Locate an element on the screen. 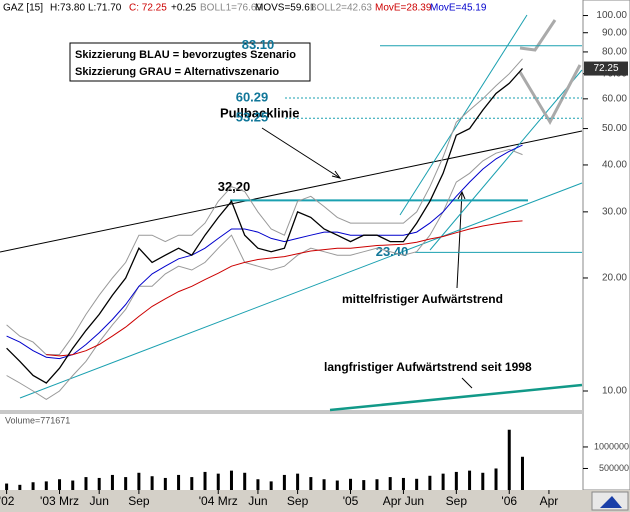 Image resolution: width=630 pixels, height=512 pixels. channel-line is located at coordinates (506, 160).